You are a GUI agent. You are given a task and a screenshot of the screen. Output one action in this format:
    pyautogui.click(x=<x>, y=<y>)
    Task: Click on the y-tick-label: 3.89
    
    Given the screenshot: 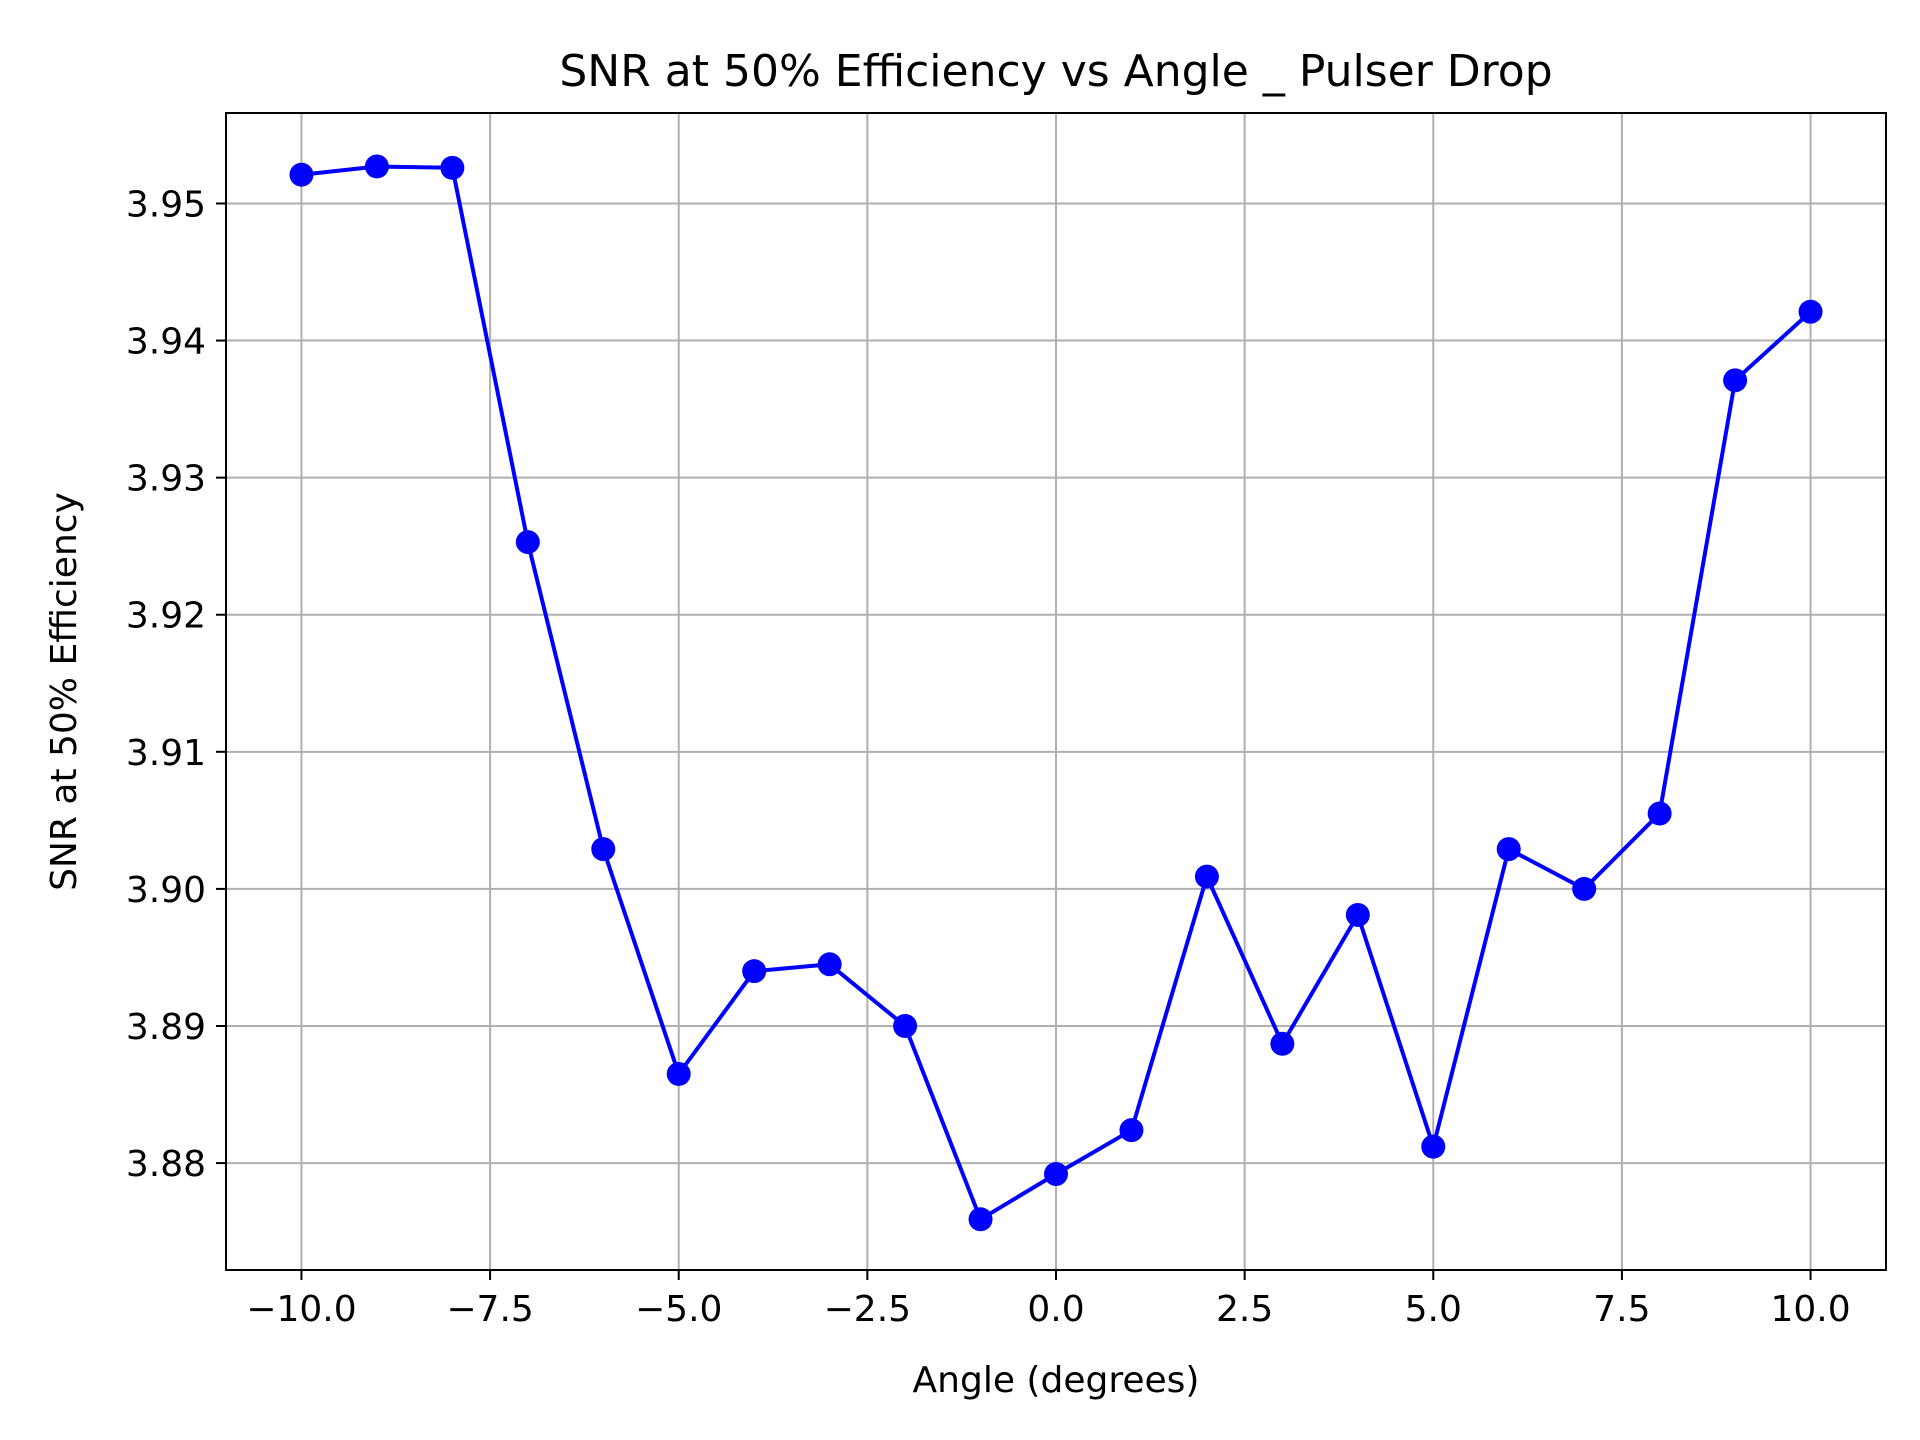 What is the action you would take?
    pyautogui.click(x=166, y=1027)
    